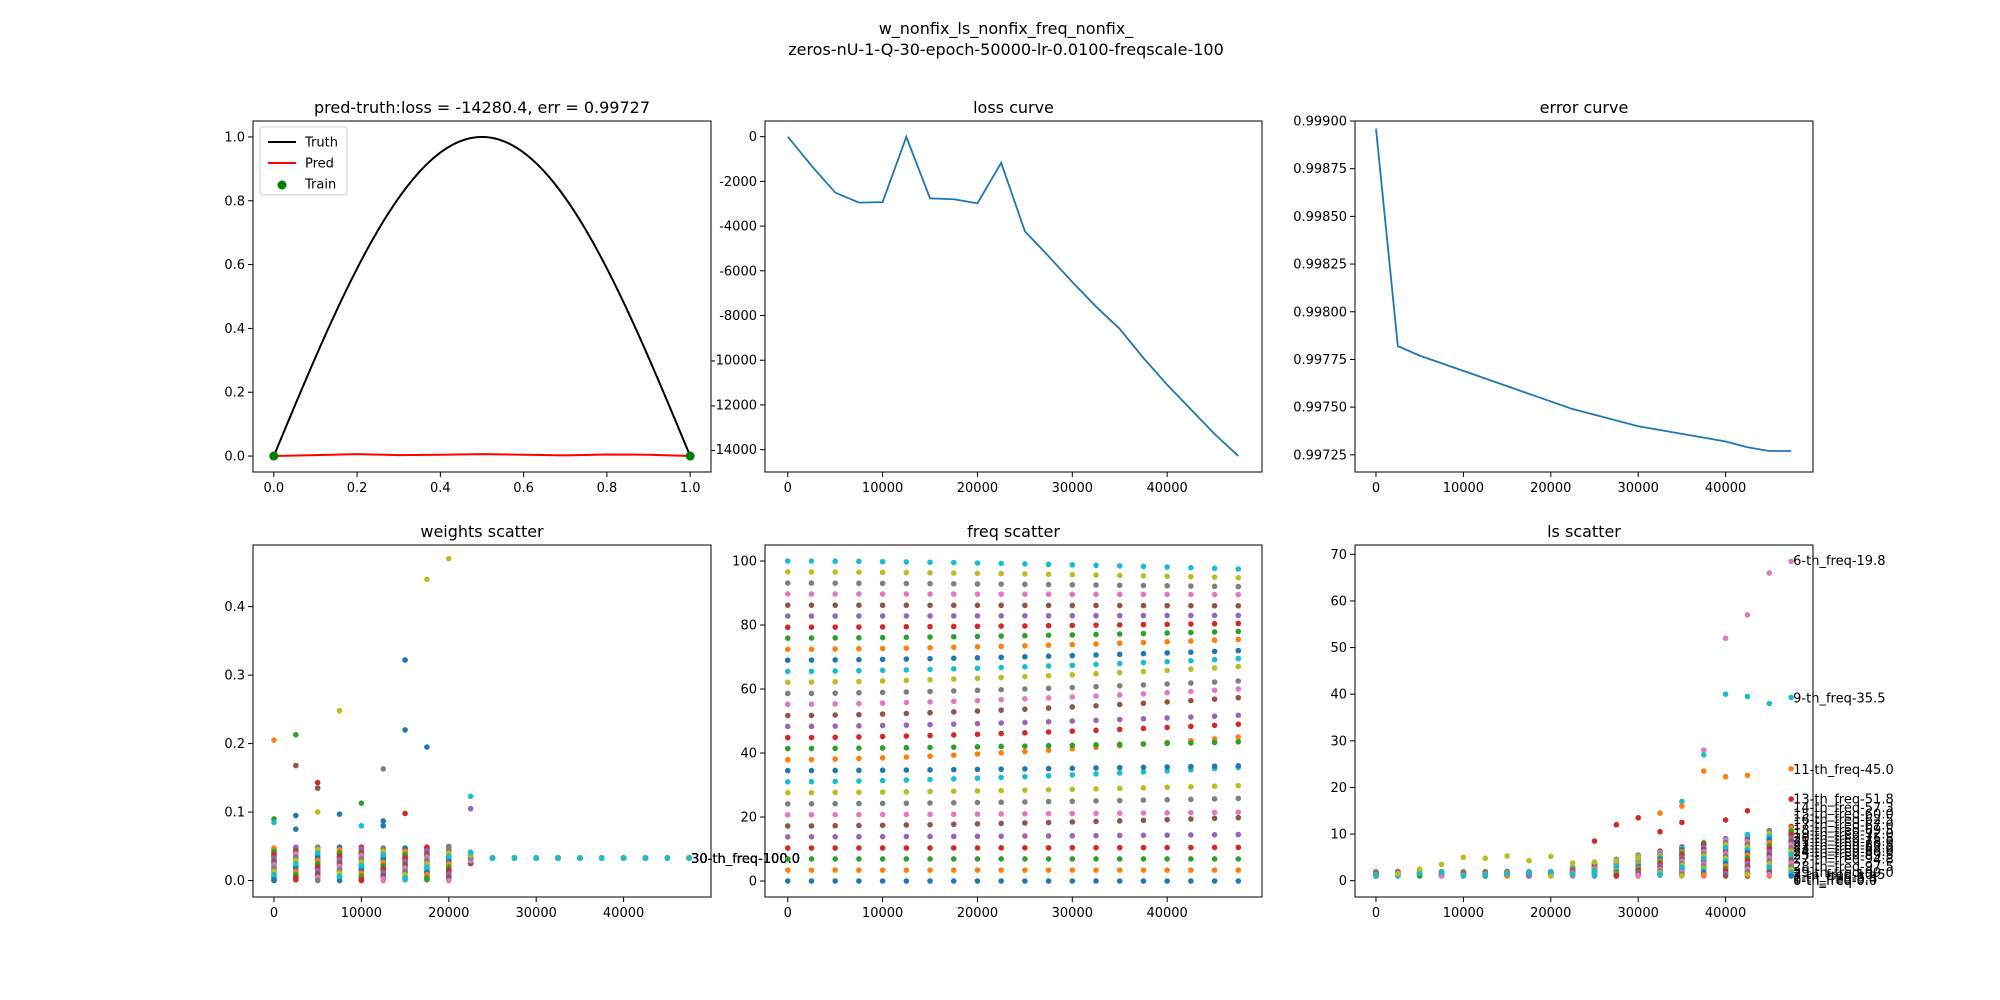  I want to click on x-tick-label: 0.2, so click(357, 488).